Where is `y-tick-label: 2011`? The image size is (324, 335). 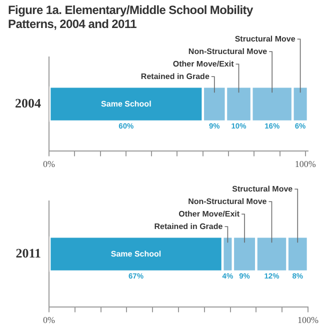
y-tick-label: 2011 is located at coordinates (28, 252).